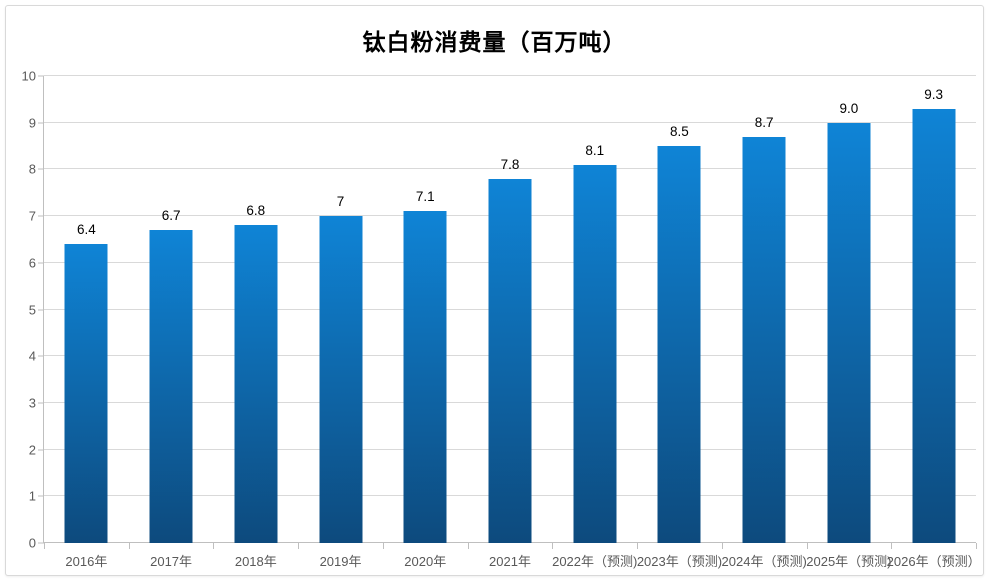 This screenshot has width=993, height=588. I want to click on bar-value-label: 8.7, so click(764, 122).